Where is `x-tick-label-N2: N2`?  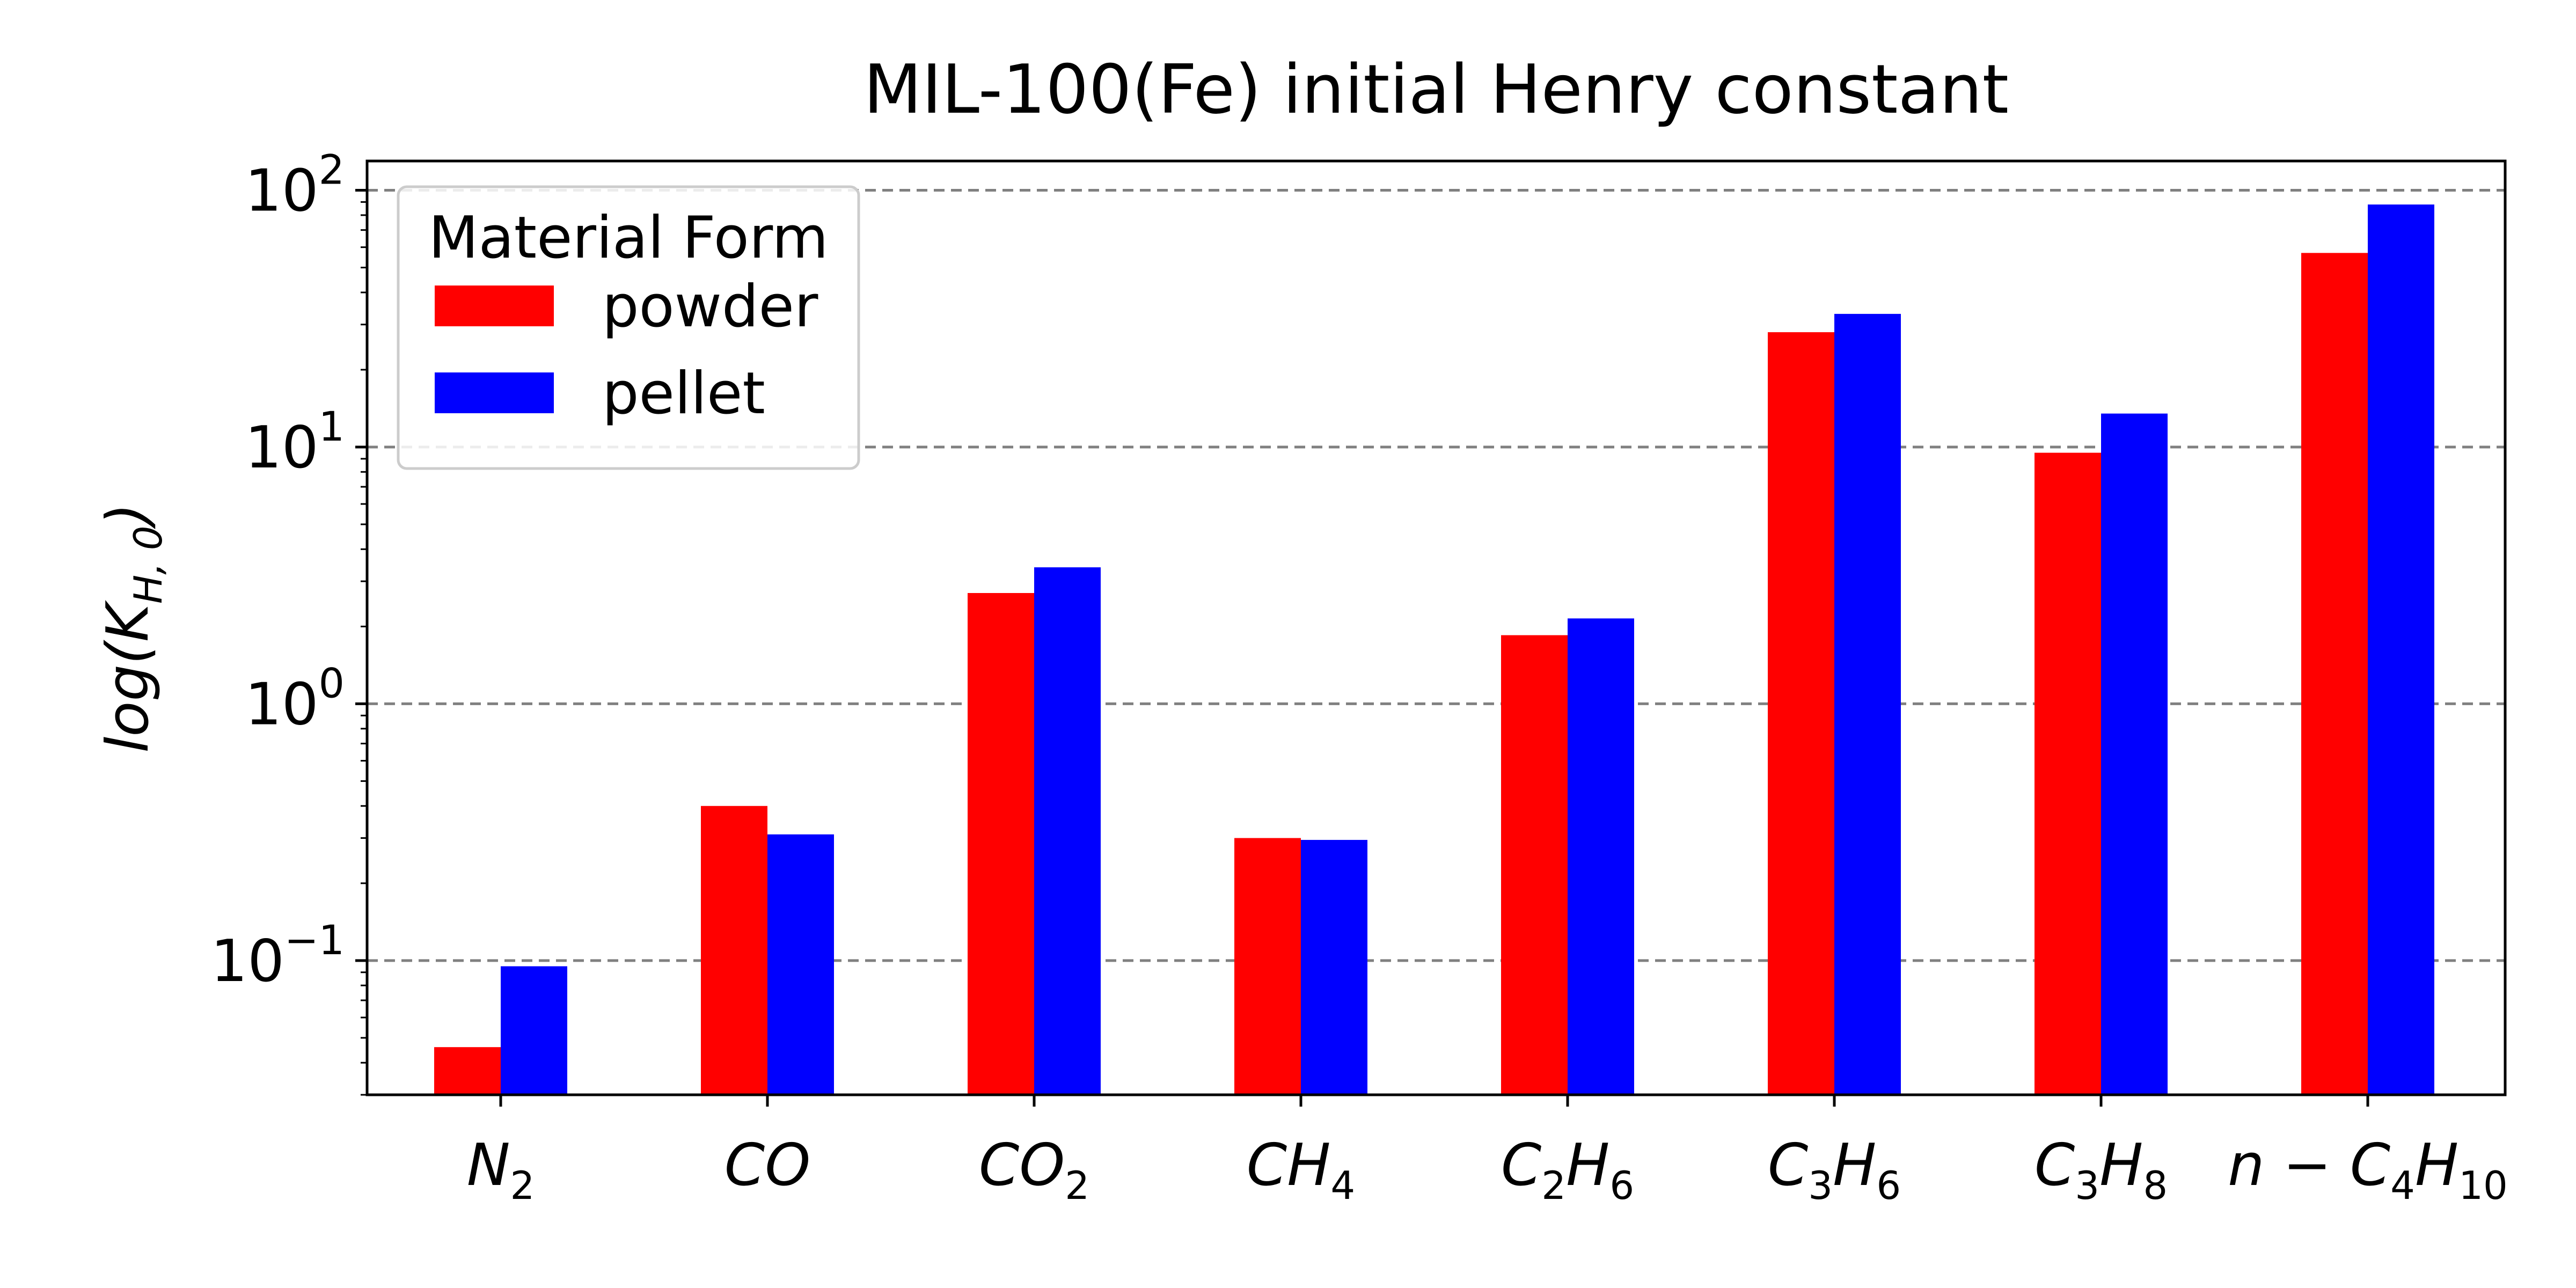
x-tick-label-N2: N2 is located at coordinates (501, 1170).